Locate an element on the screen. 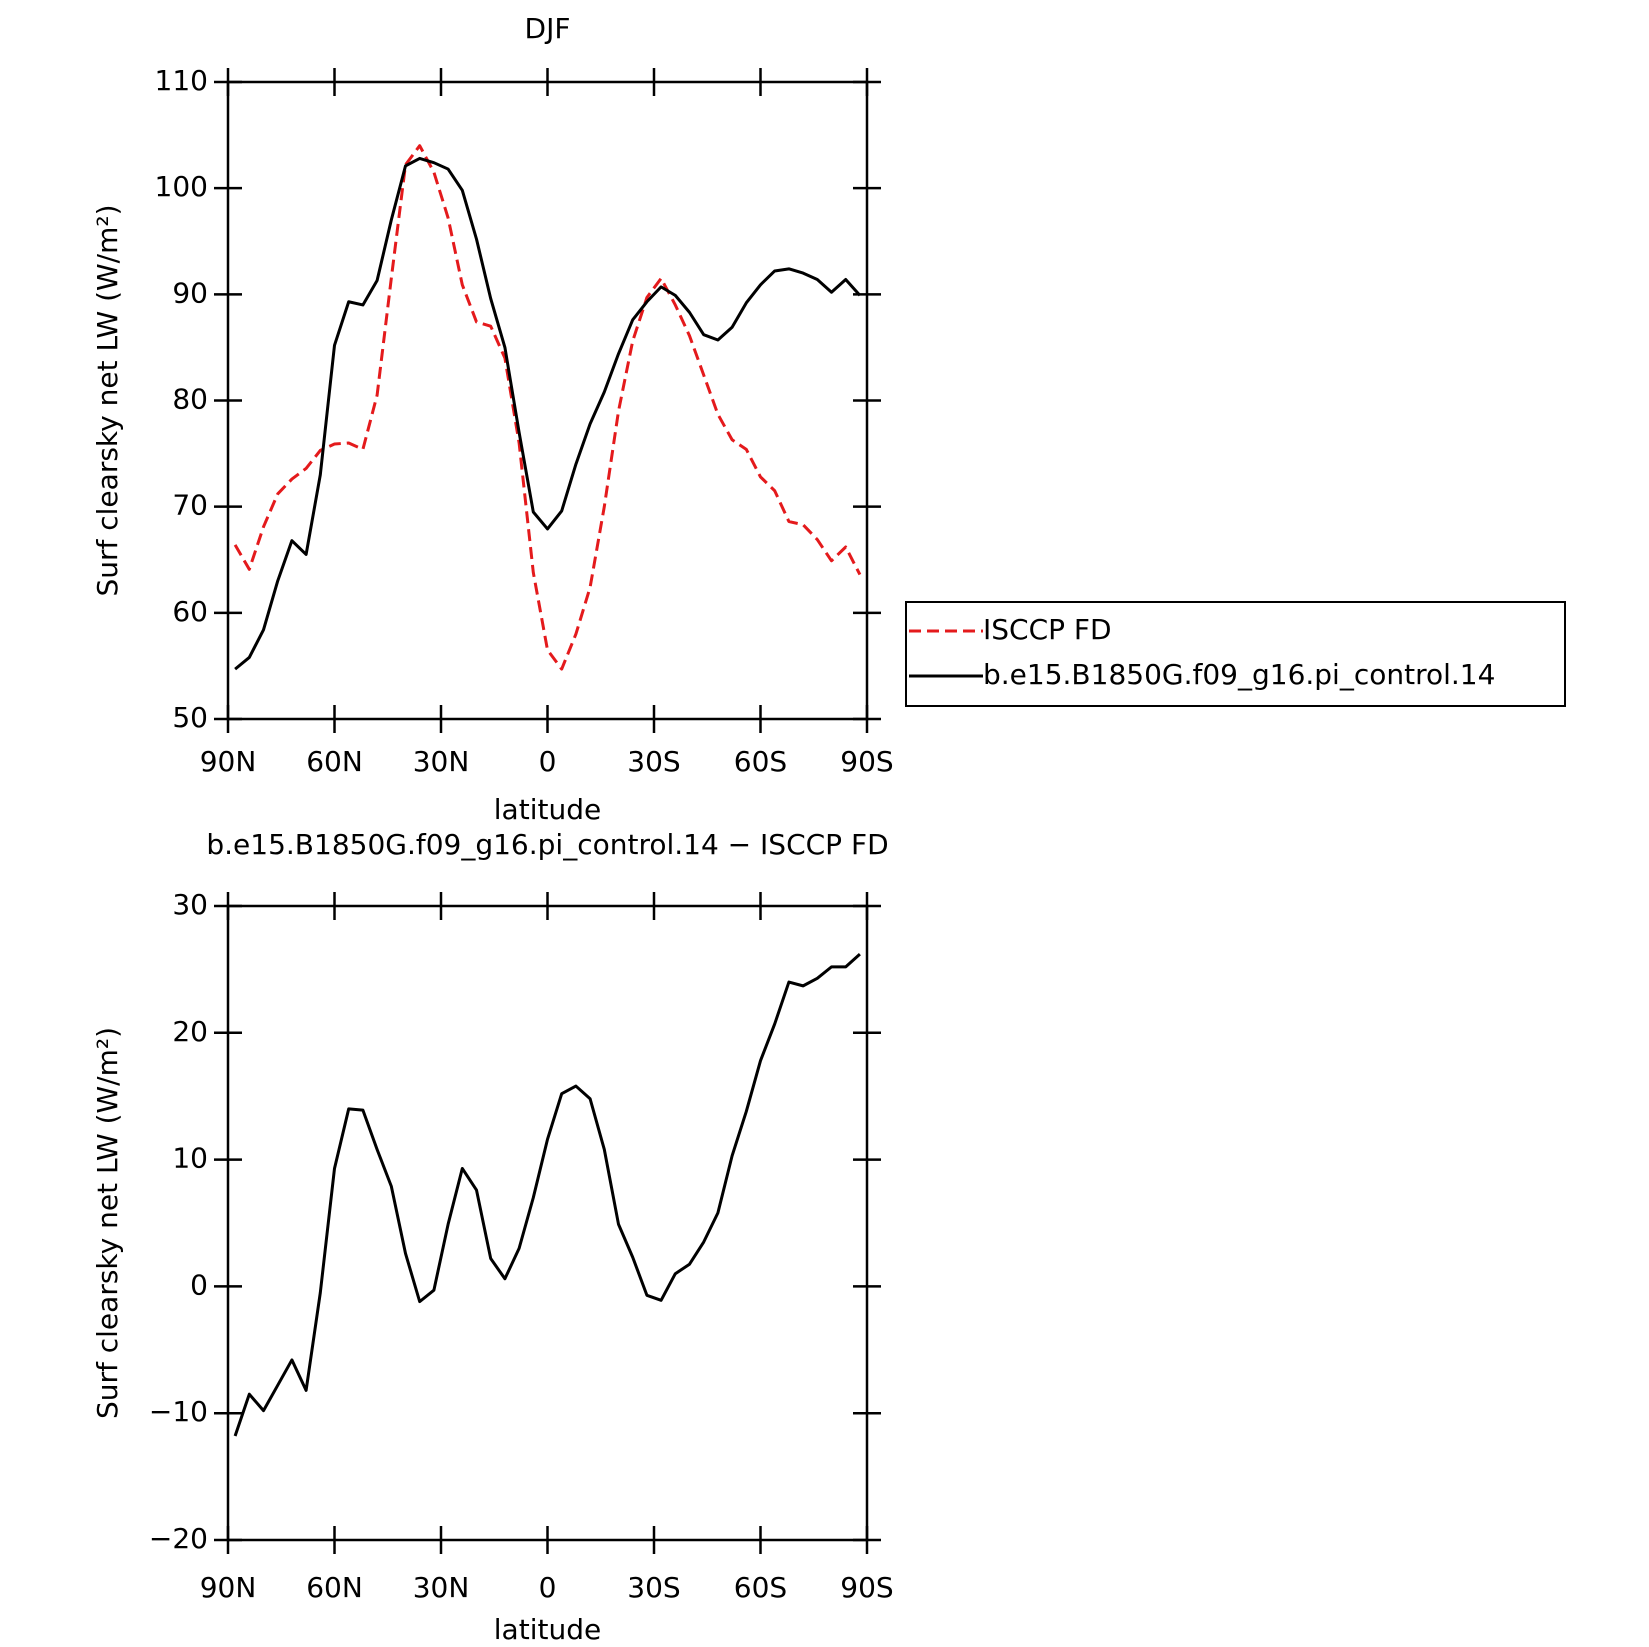 This screenshot has width=1649, height=1647. chart-title: DJF is located at coordinates (548, 28).